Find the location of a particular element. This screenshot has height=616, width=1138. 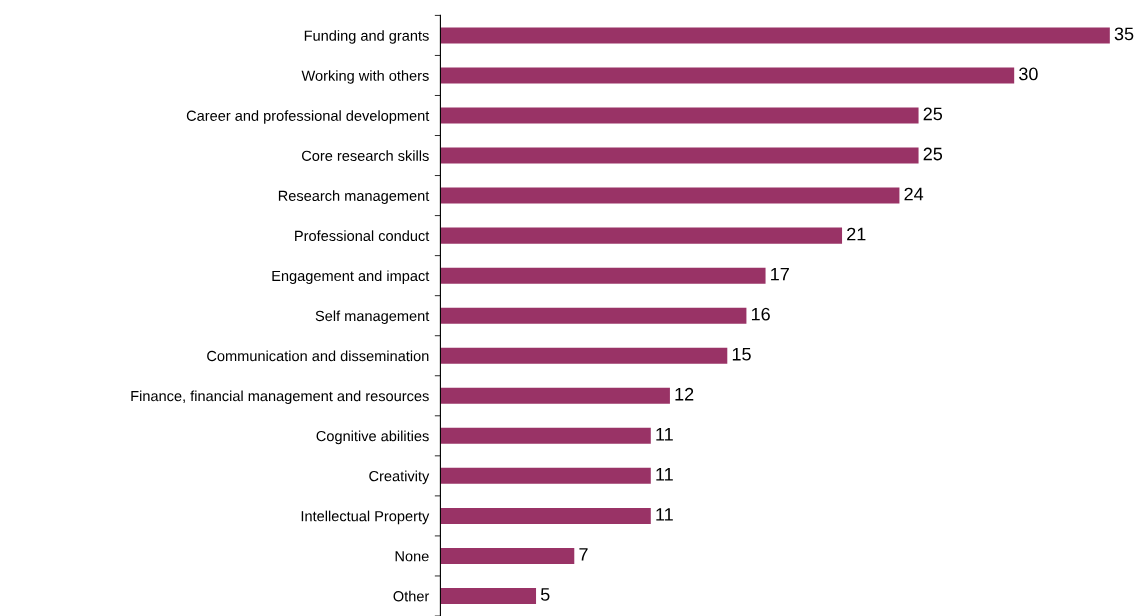

data-label: 24 is located at coordinates (914, 194).